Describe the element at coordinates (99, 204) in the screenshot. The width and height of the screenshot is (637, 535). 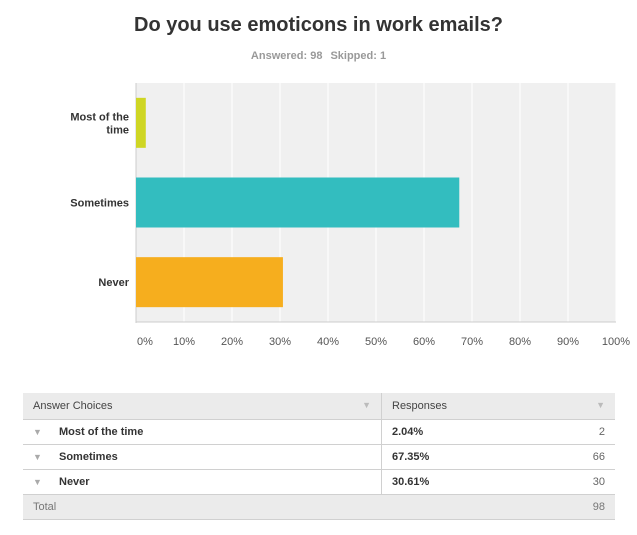
I see `category-label: Sometimes` at that location.